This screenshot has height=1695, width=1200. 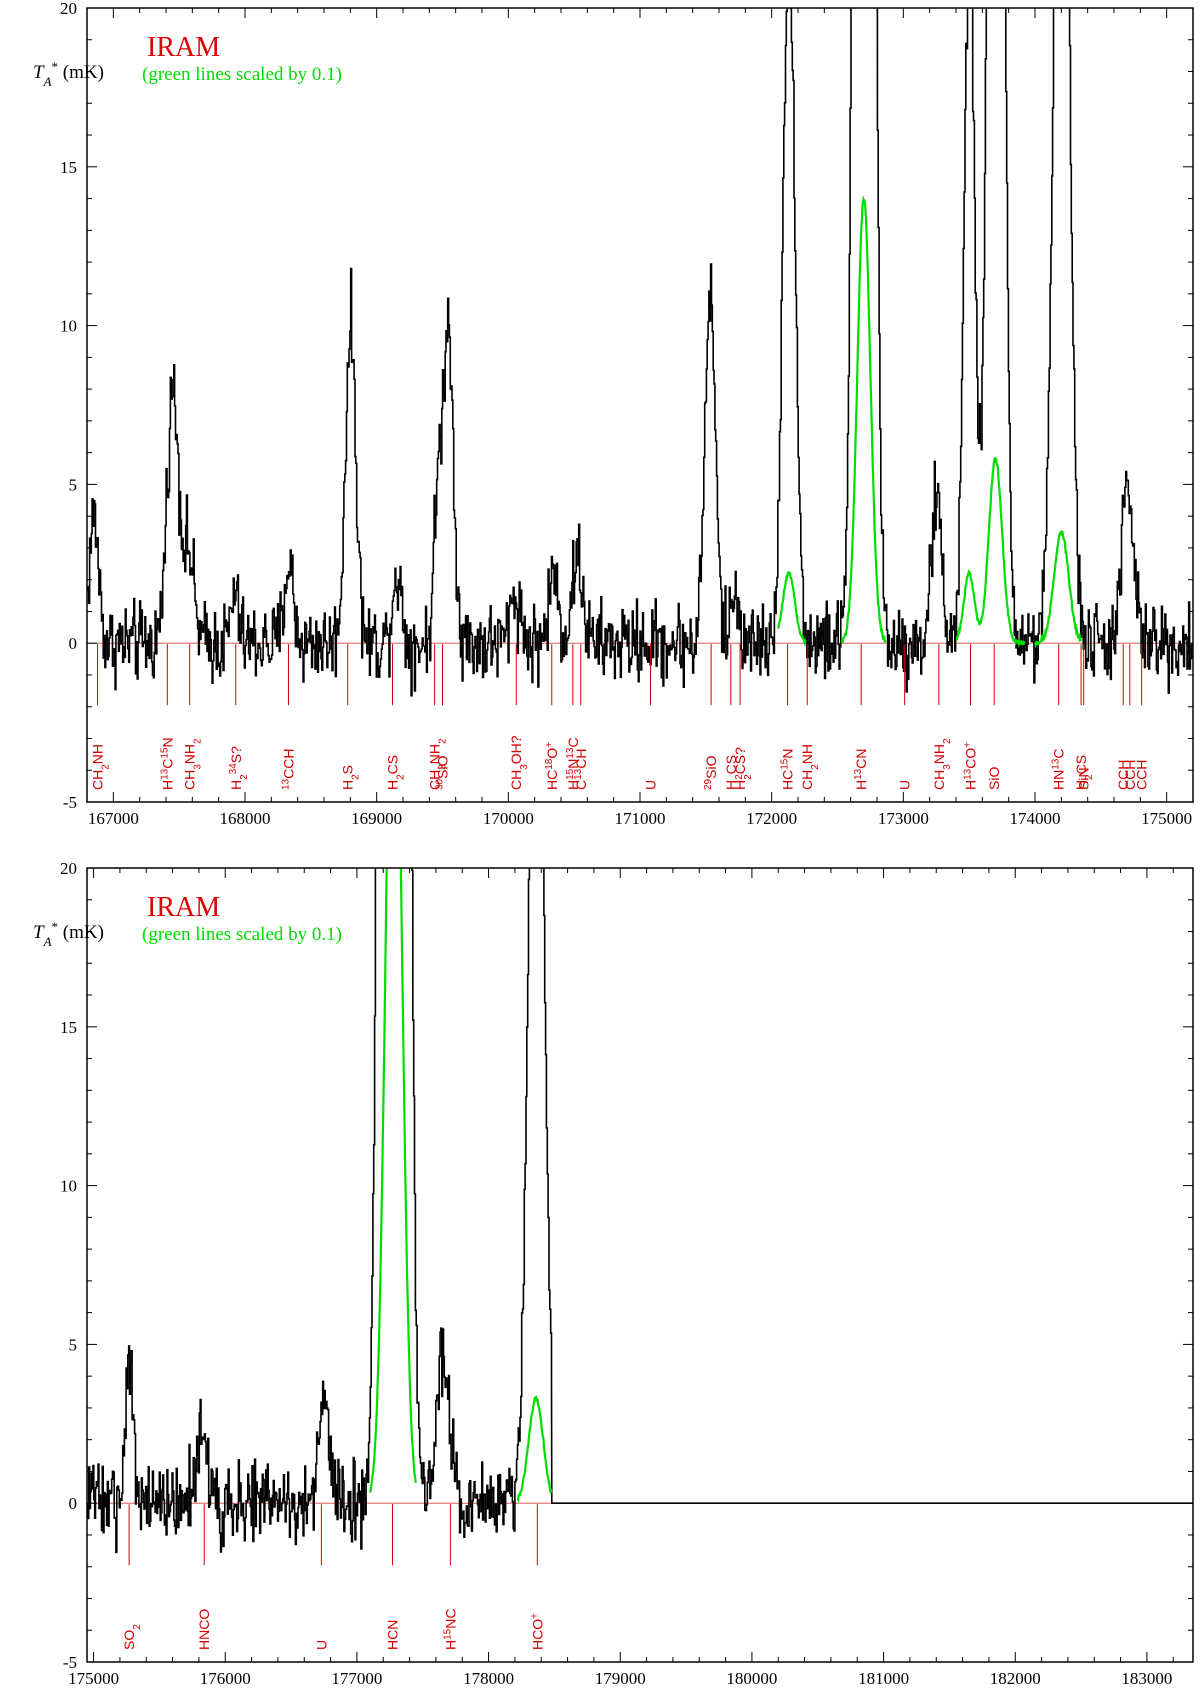 What do you see at coordinates (376, 818) in the screenshot?
I see `x-tick-label: 169000` at bounding box center [376, 818].